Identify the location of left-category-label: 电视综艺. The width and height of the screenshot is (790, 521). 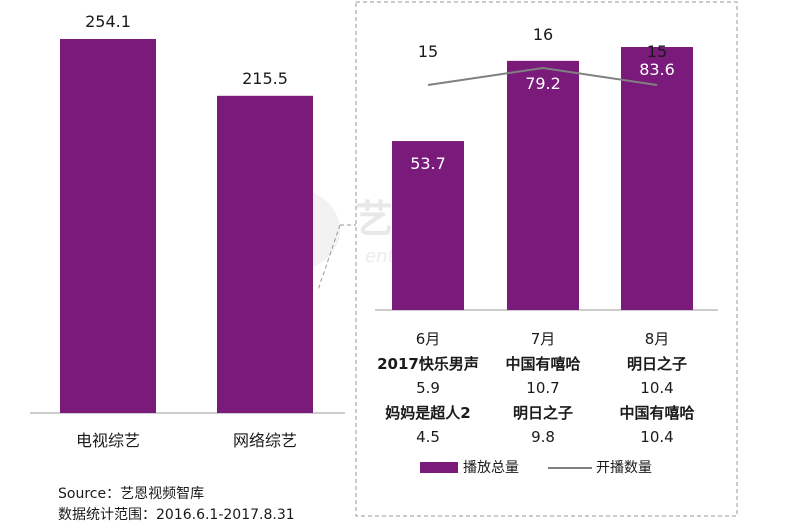
(108, 440).